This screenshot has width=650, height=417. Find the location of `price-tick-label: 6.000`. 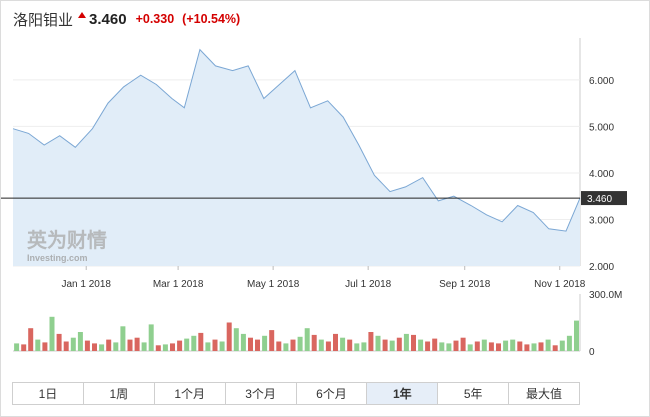

price-tick-label: 6.000 is located at coordinates (601, 81).